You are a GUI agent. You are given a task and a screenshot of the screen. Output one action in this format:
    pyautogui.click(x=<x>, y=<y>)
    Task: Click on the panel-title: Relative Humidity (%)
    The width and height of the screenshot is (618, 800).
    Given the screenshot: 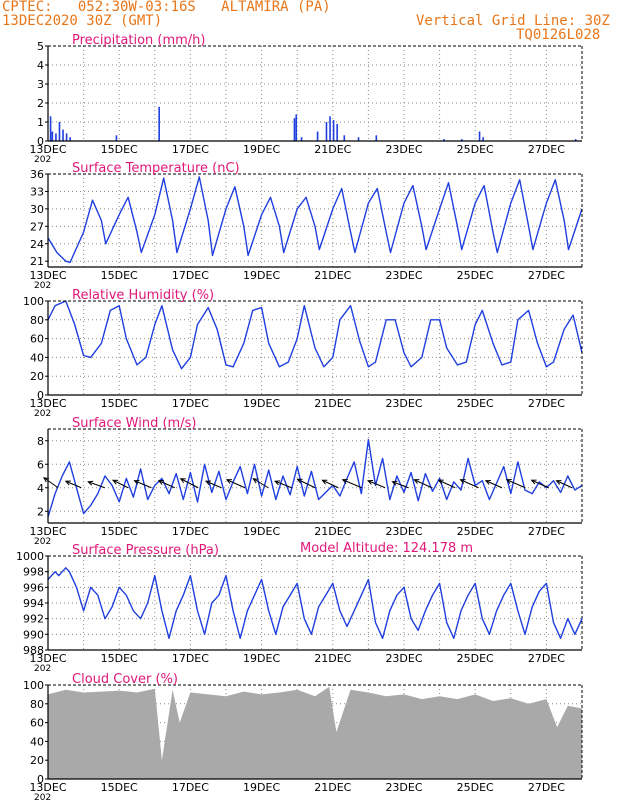 What is the action you would take?
    pyautogui.click(x=143, y=295)
    